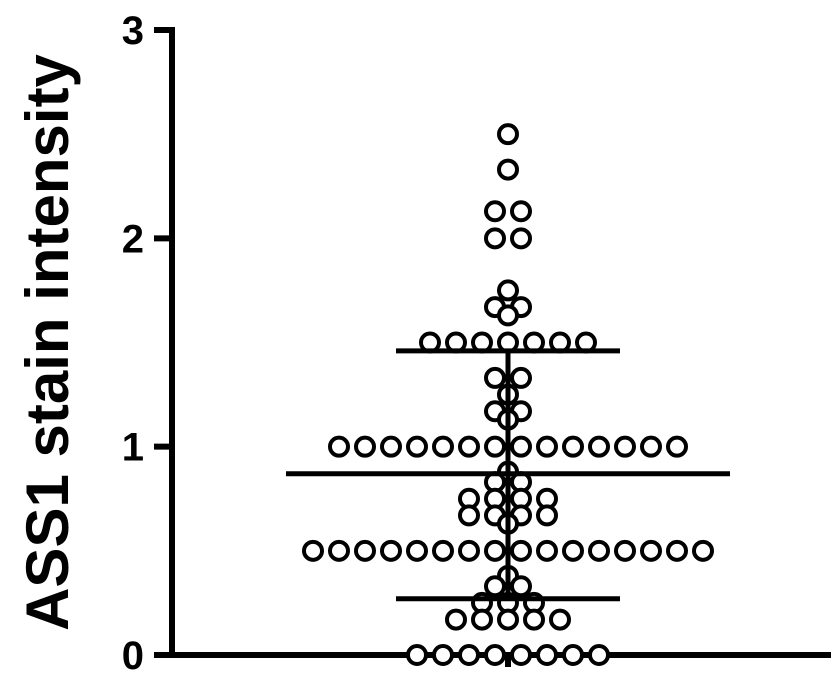 The image size is (831, 675). I want to click on y-tick-label: 0, so click(133, 654).